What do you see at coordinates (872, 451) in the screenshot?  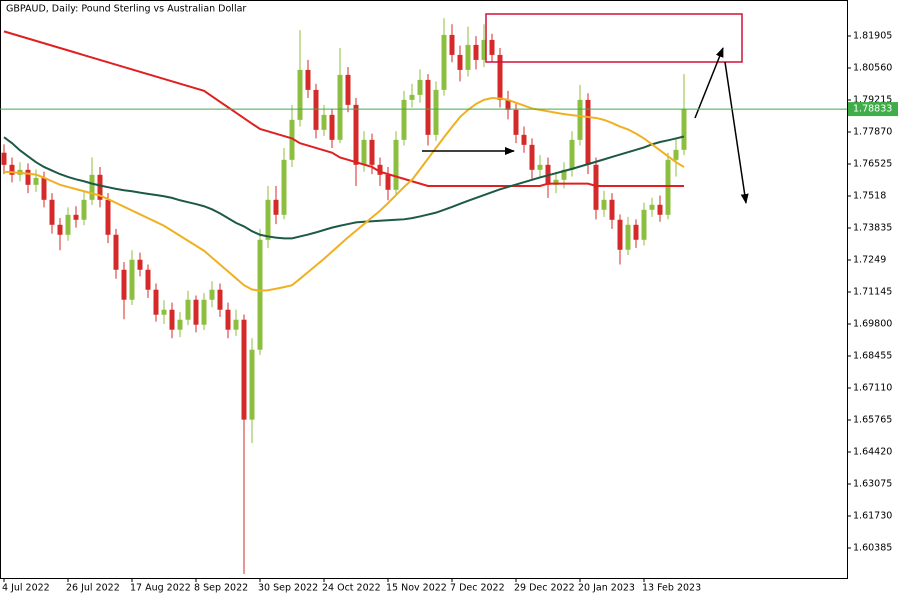 I see `y-tick-label: 1.64420` at bounding box center [872, 451].